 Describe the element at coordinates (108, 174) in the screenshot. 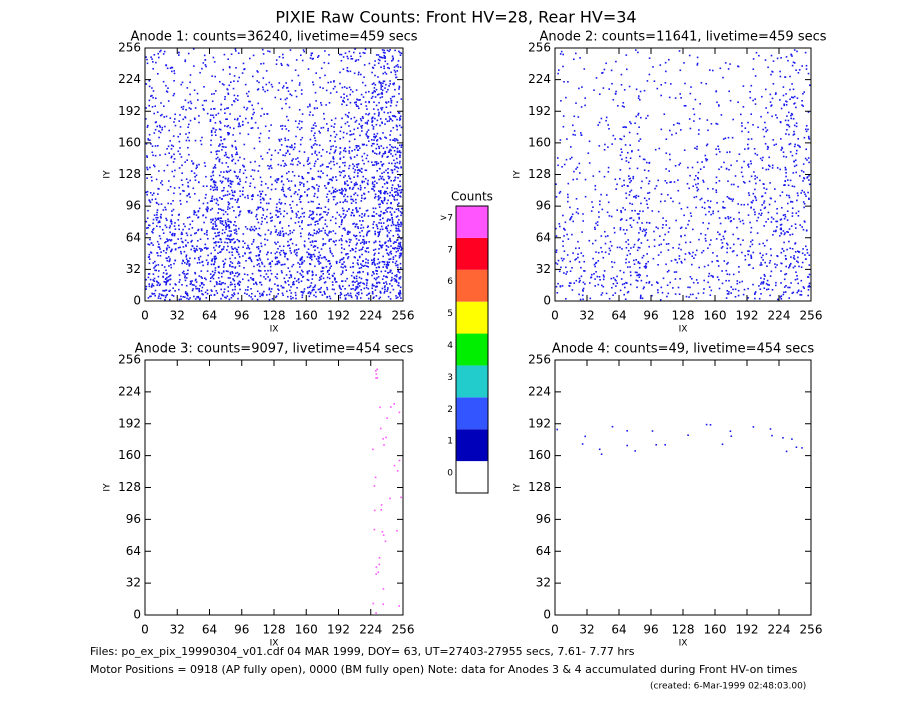

I see `y-axis-label: IY` at that location.